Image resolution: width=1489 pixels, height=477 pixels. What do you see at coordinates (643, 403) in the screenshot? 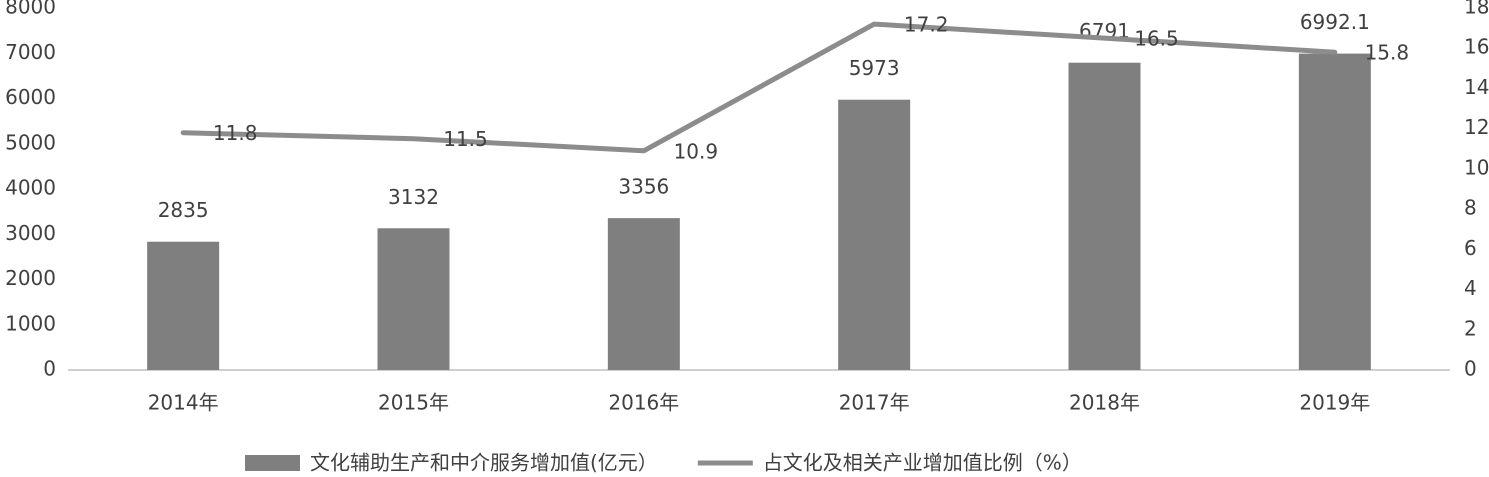
I see `x-tick-label: 2016年` at bounding box center [643, 403].